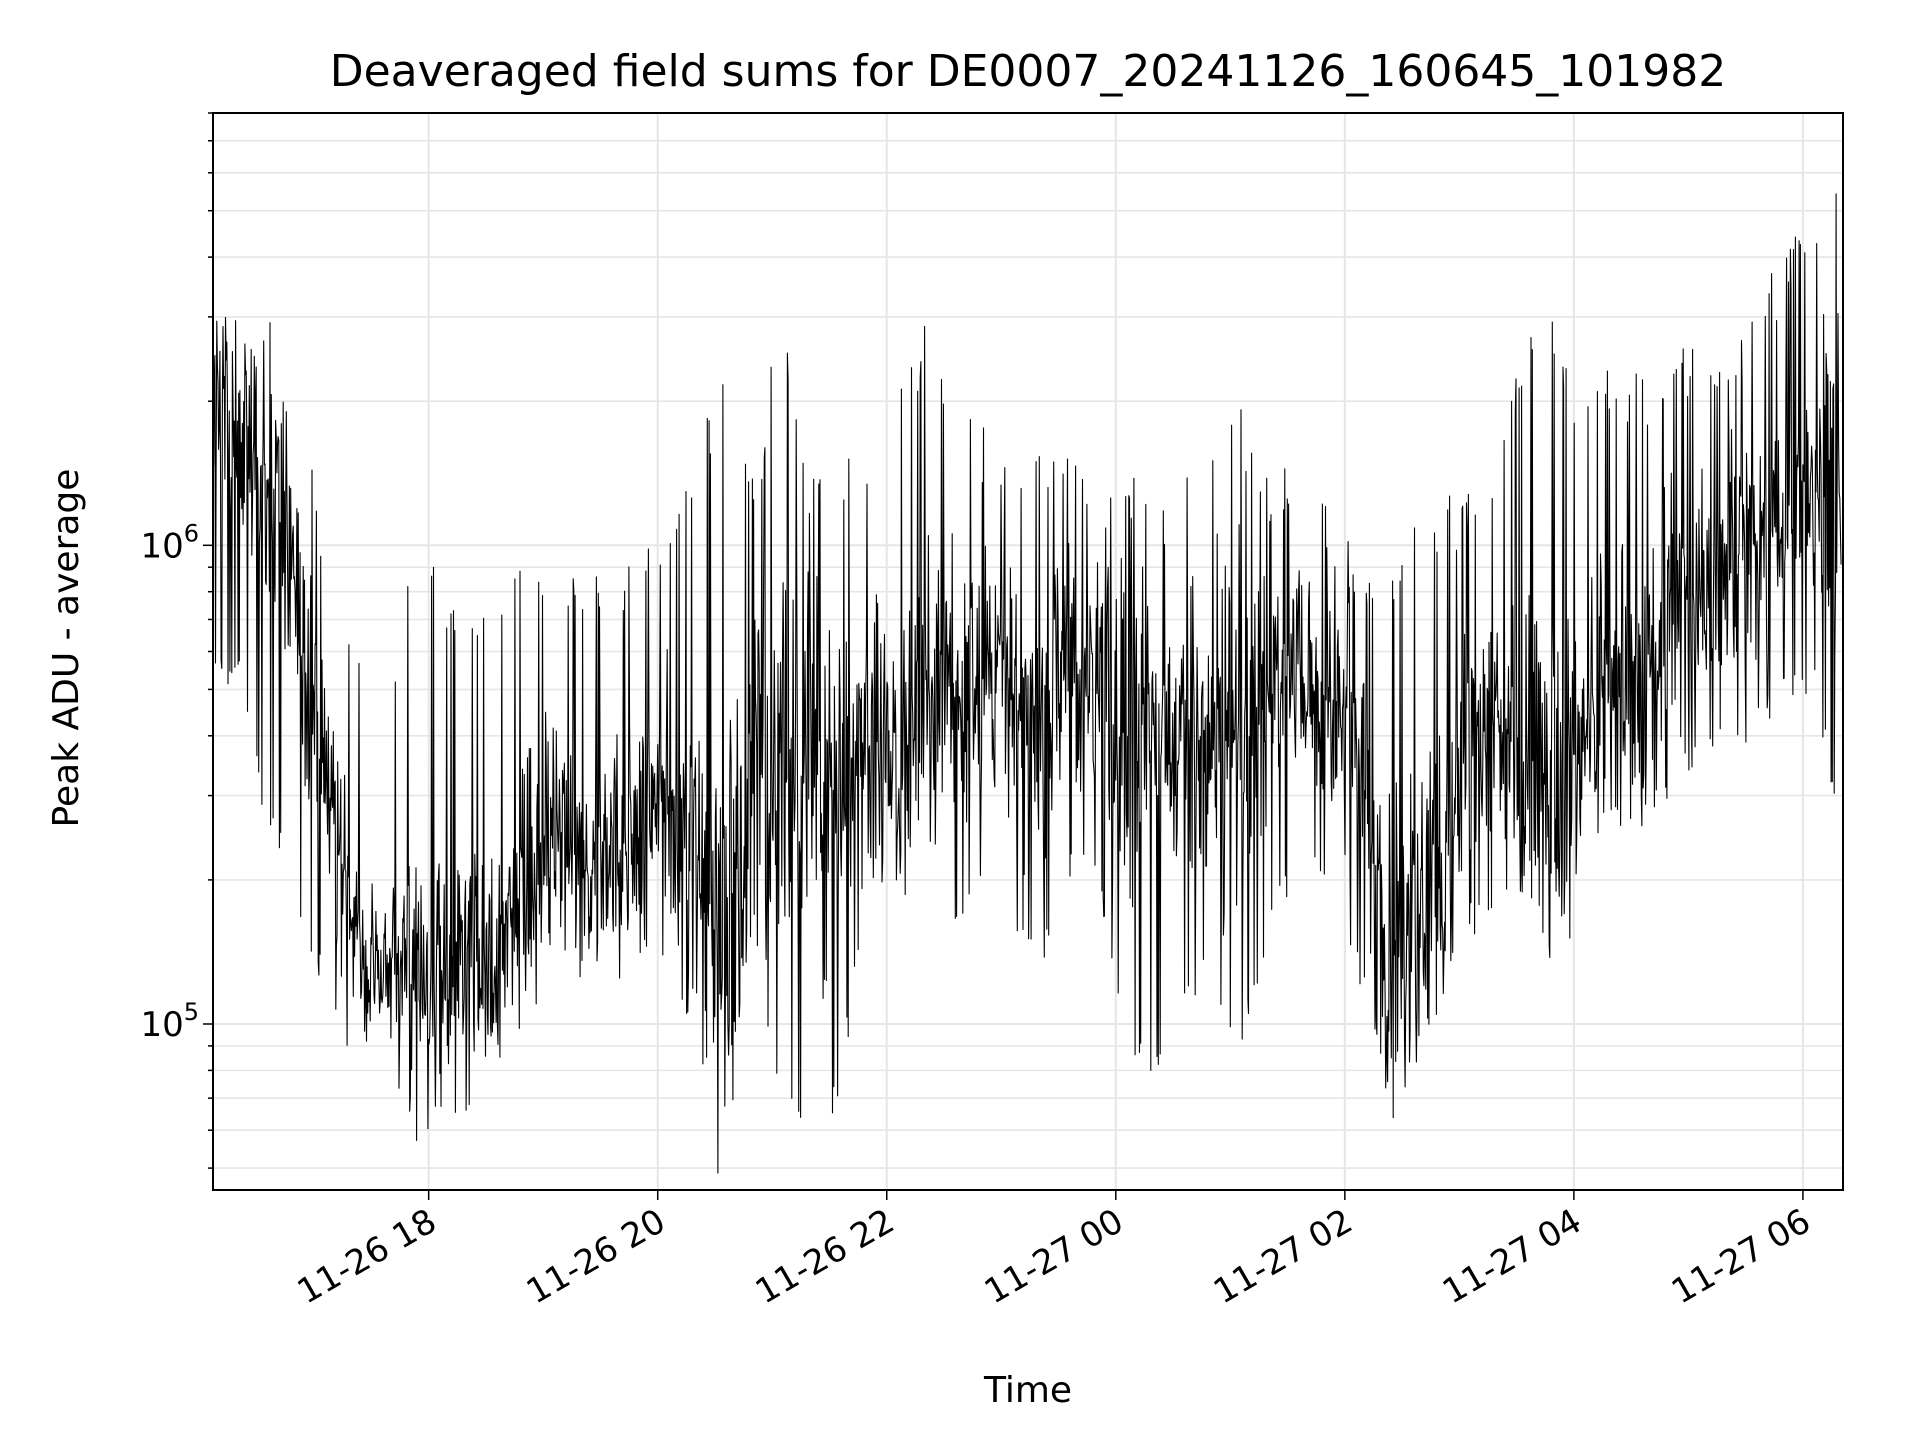  What do you see at coordinates (169, 542) in the screenshot?
I see `y-tick-label: 10⁶` at bounding box center [169, 542].